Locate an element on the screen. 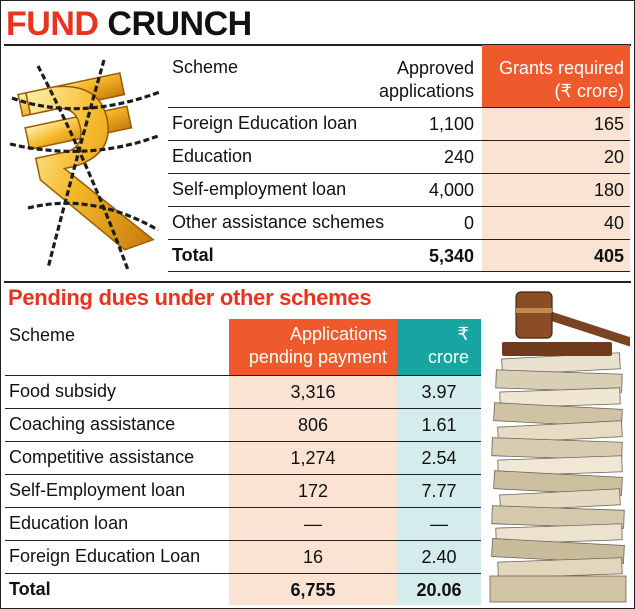 The height and width of the screenshot is (609, 635). table-row: Education 240 20 is located at coordinates (399, 156).